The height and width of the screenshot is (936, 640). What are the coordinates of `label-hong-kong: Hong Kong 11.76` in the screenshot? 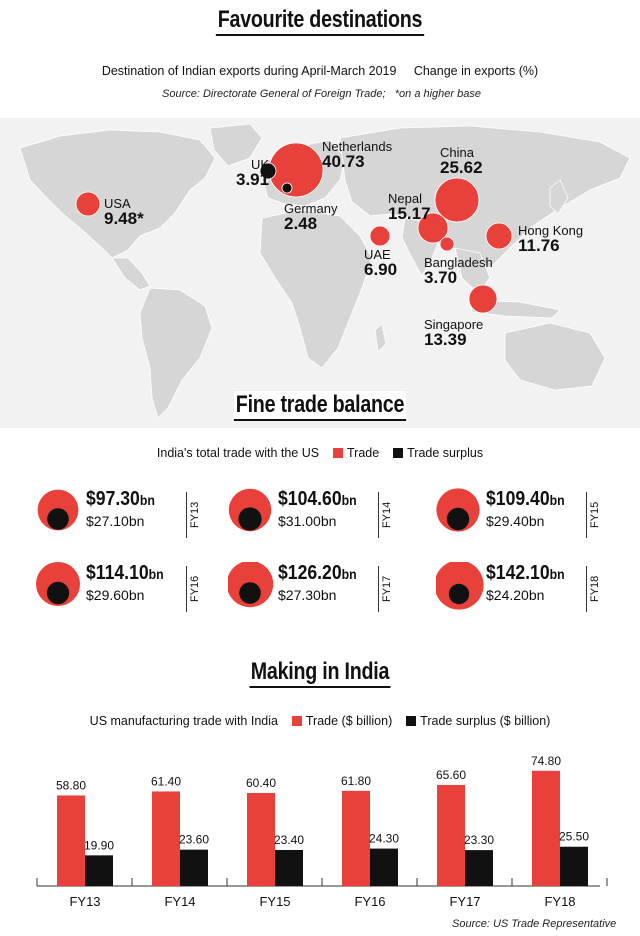 It's located at (551, 239).